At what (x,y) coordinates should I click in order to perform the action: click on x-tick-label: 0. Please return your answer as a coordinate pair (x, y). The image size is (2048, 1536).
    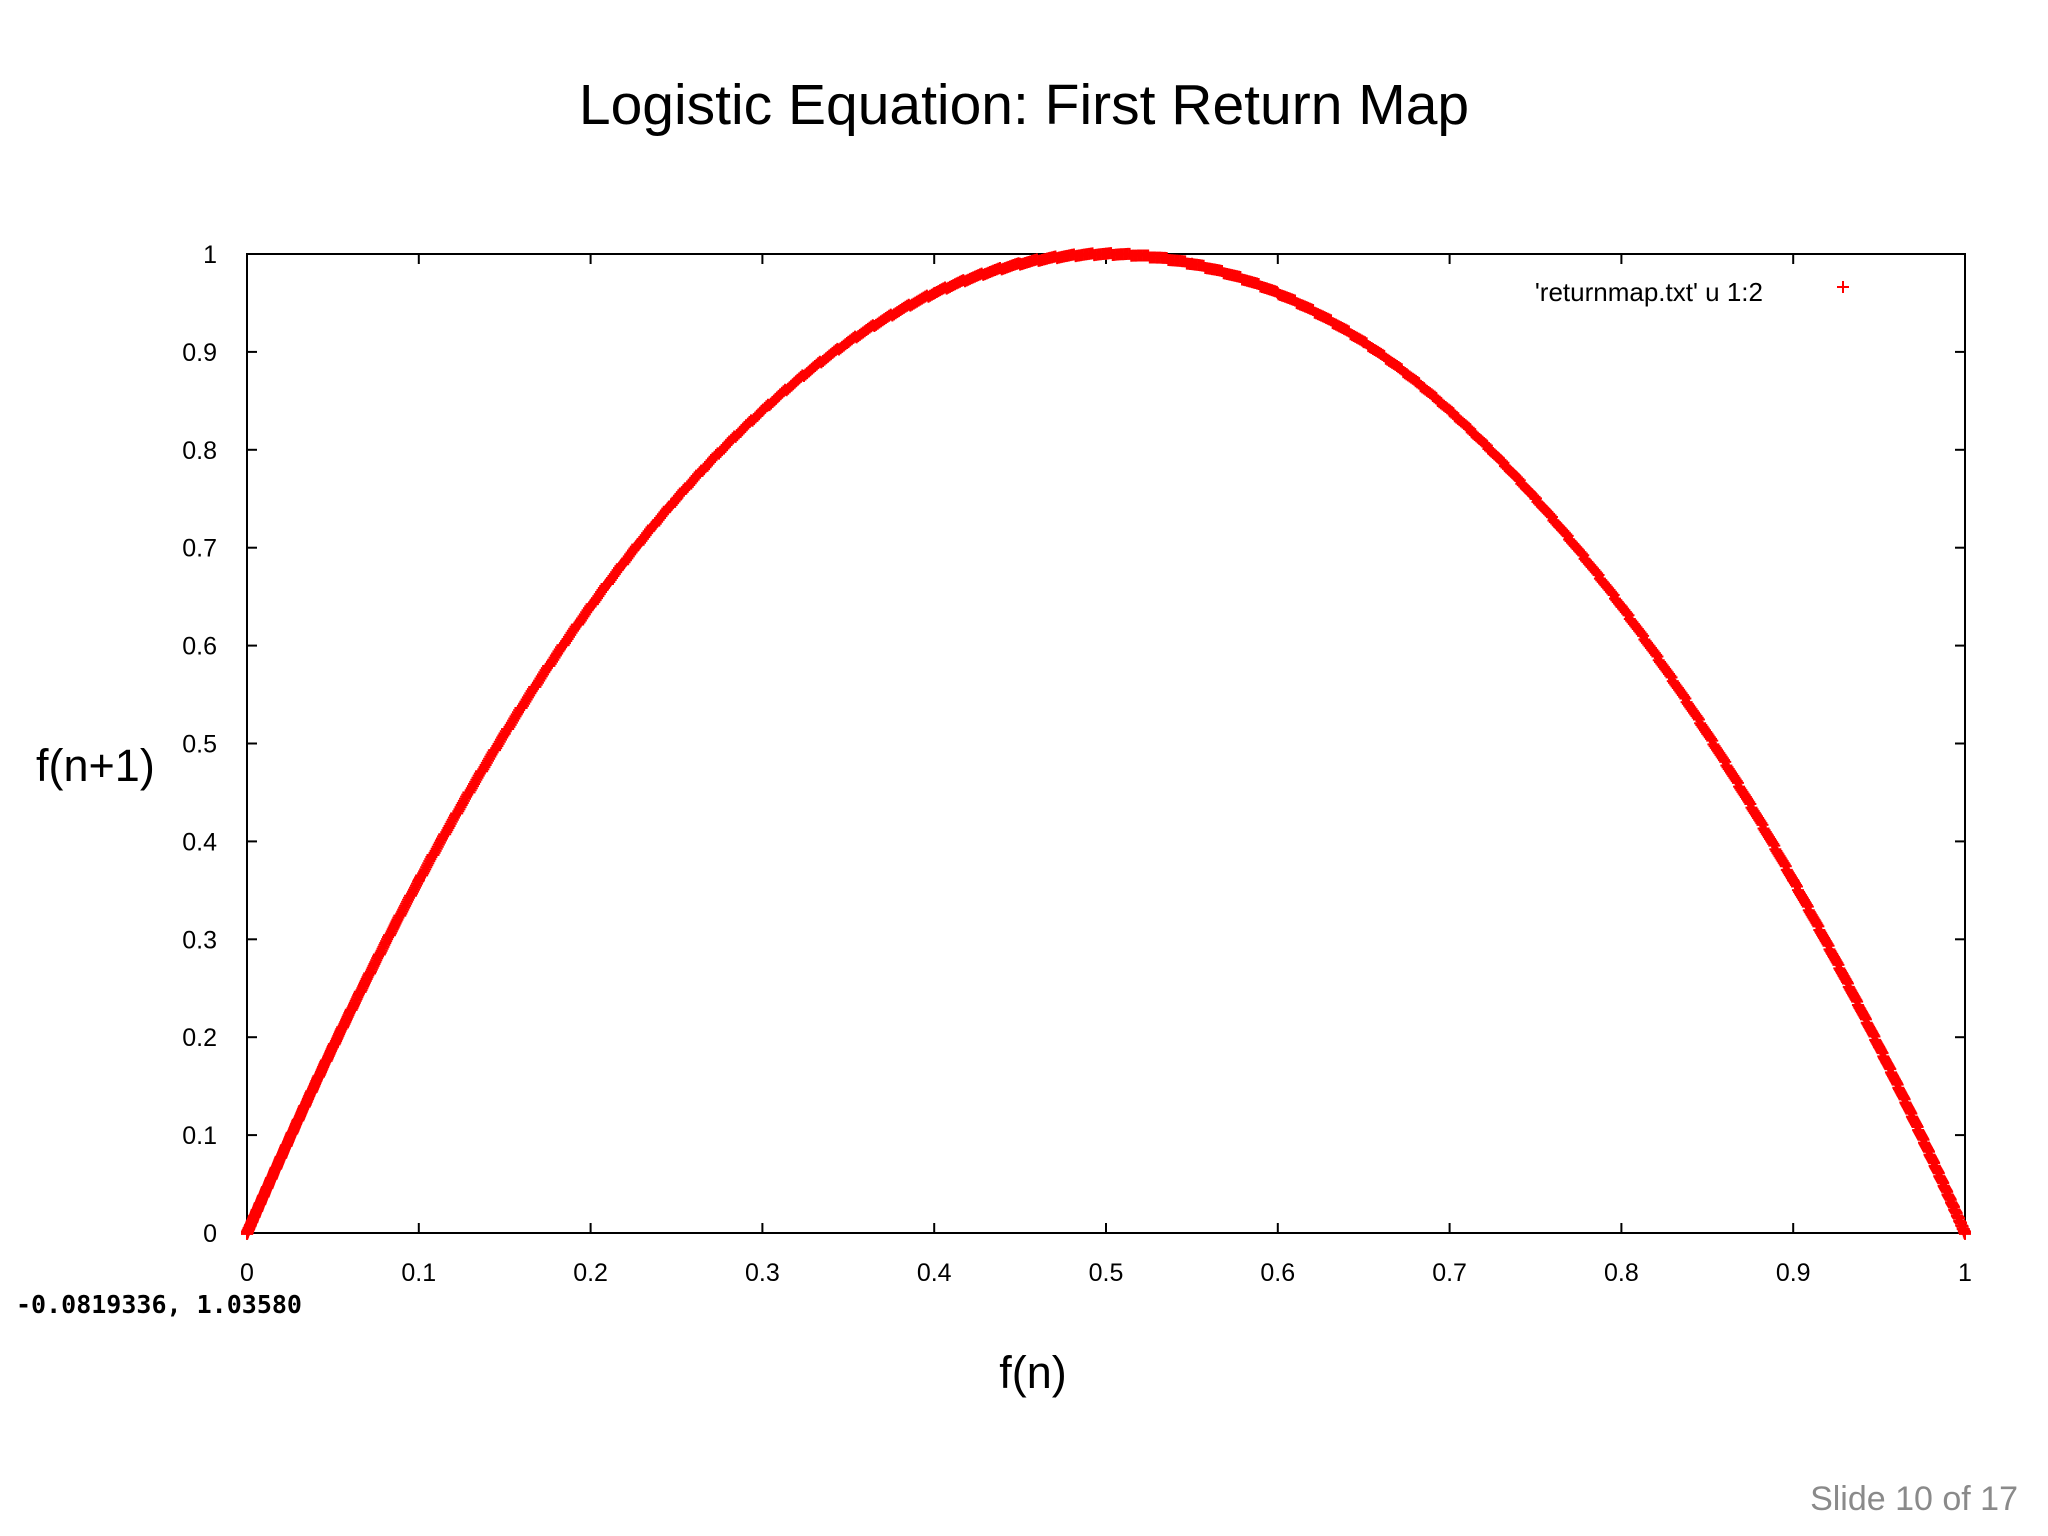
    Looking at the image, I should click on (247, 1273).